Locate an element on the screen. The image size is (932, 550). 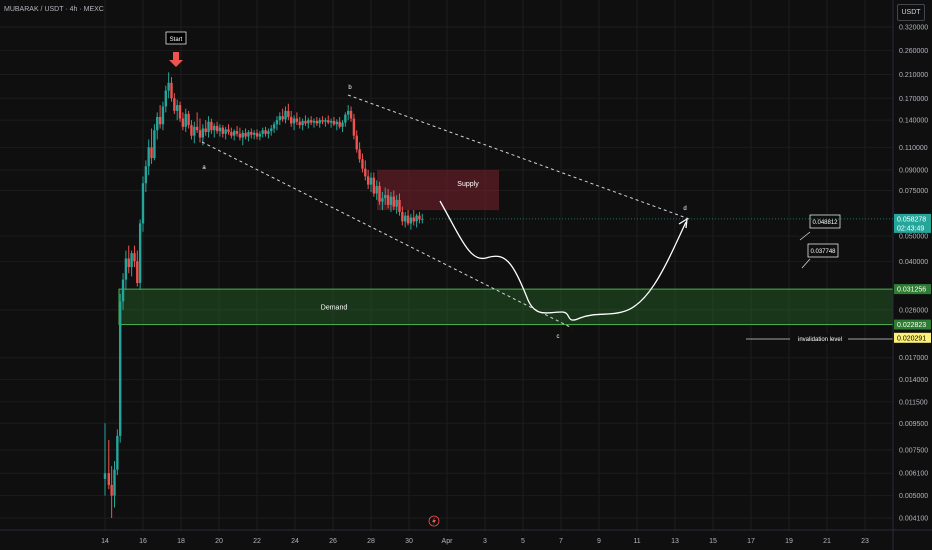
x-tick-label: 26 is located at coordinates (333, 541).